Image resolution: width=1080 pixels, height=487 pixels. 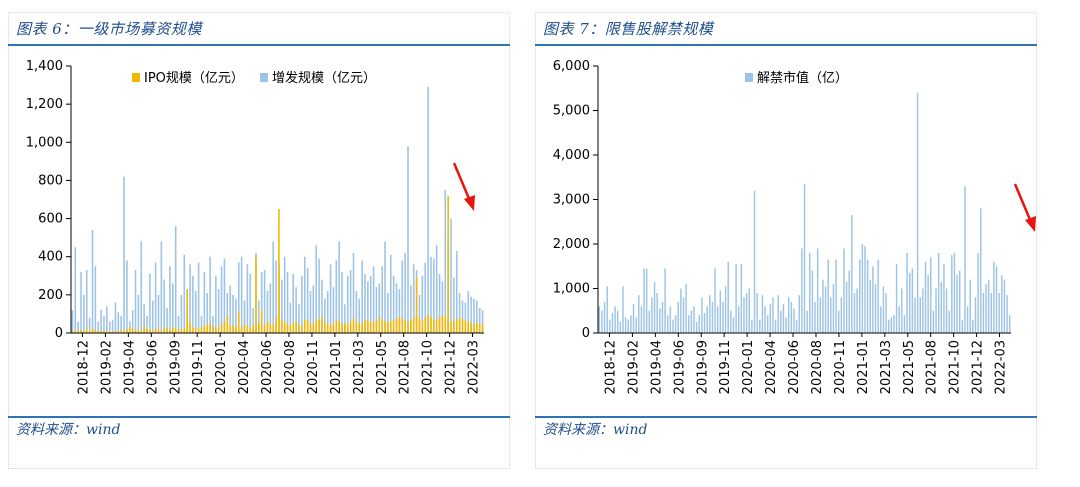 What do you see at coordinates (571, 244) in the screenshot?
I see `y-tick-label: 2,000` at bounding box center [571, 244].